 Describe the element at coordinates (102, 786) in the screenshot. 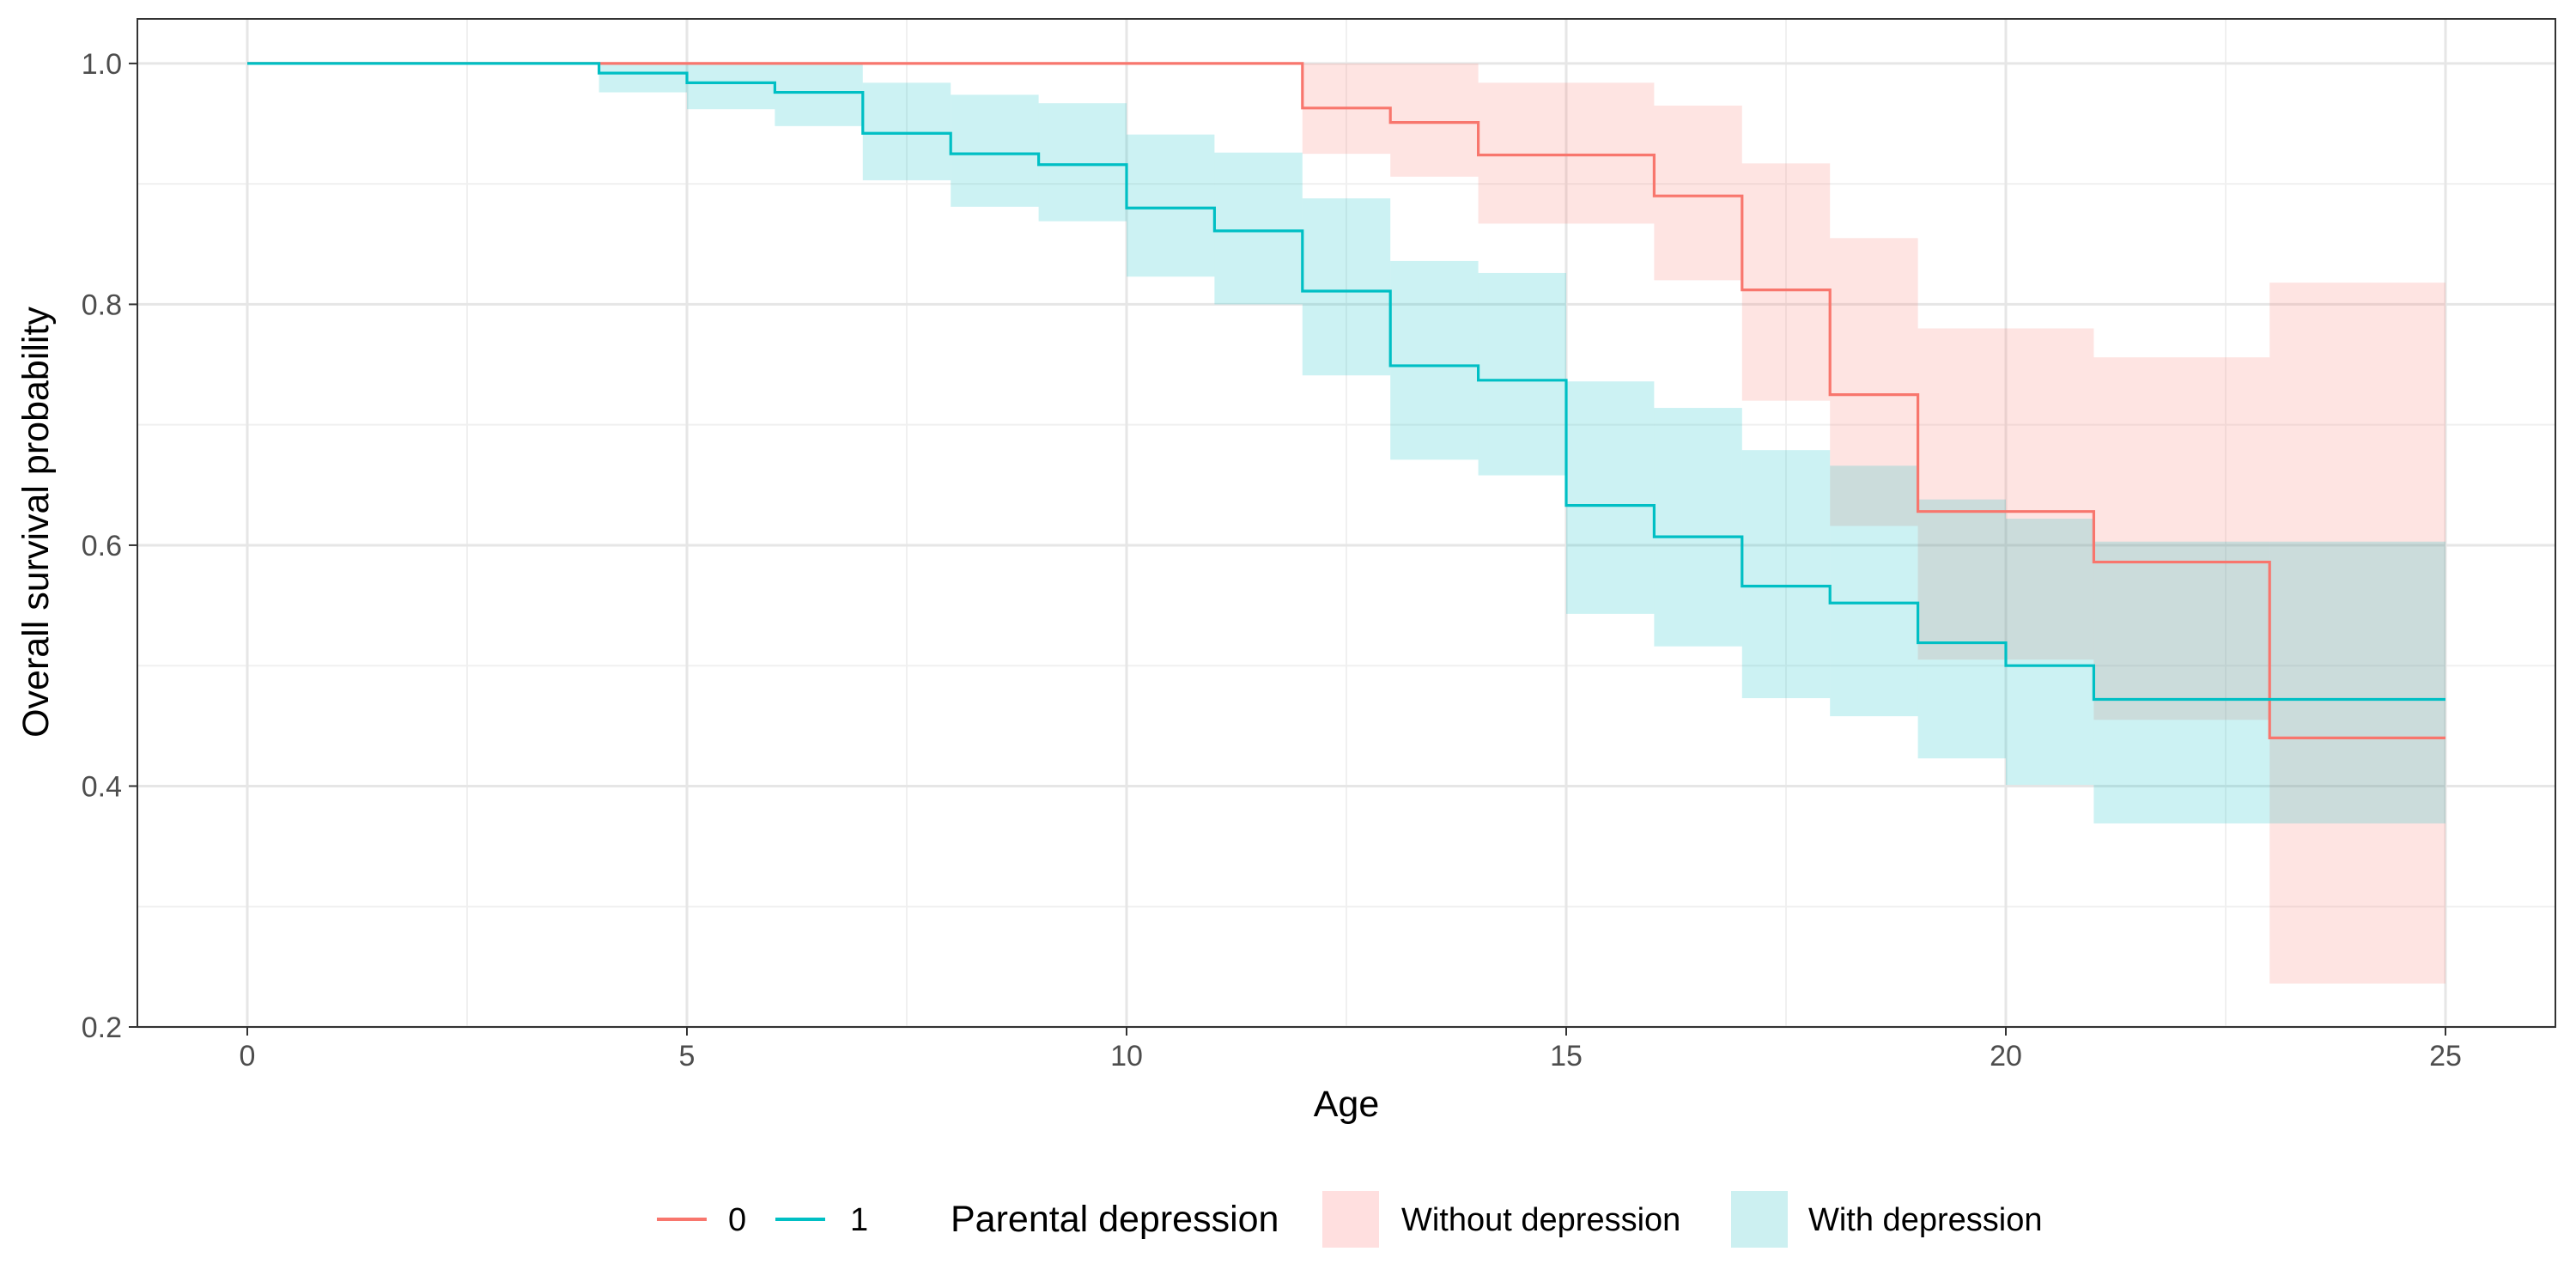

I see `y-tick-label: 0.4` at that location.